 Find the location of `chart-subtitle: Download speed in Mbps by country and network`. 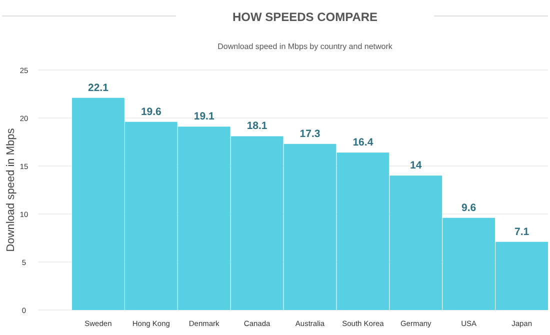

chart-subtitle: Download speed in Mbps by country and network is located at coordinates (306, 46).